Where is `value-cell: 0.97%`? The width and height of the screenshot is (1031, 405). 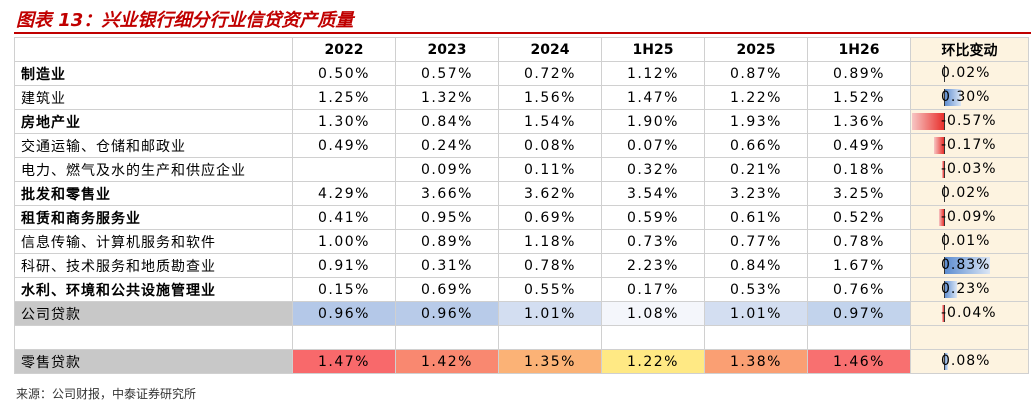 value-cell: 0.97% is located at coordinates (859, 313).